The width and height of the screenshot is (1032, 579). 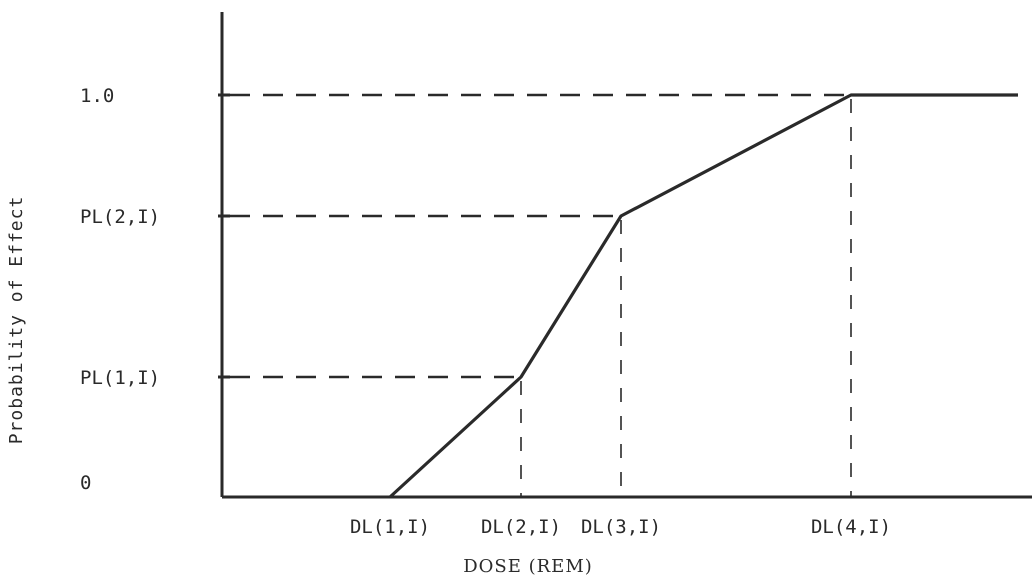 What do you see at coordinates (120, 217) in the screenshot?
I see `y-tick-label: PL(2,I)` at bounding box center [120, 217].